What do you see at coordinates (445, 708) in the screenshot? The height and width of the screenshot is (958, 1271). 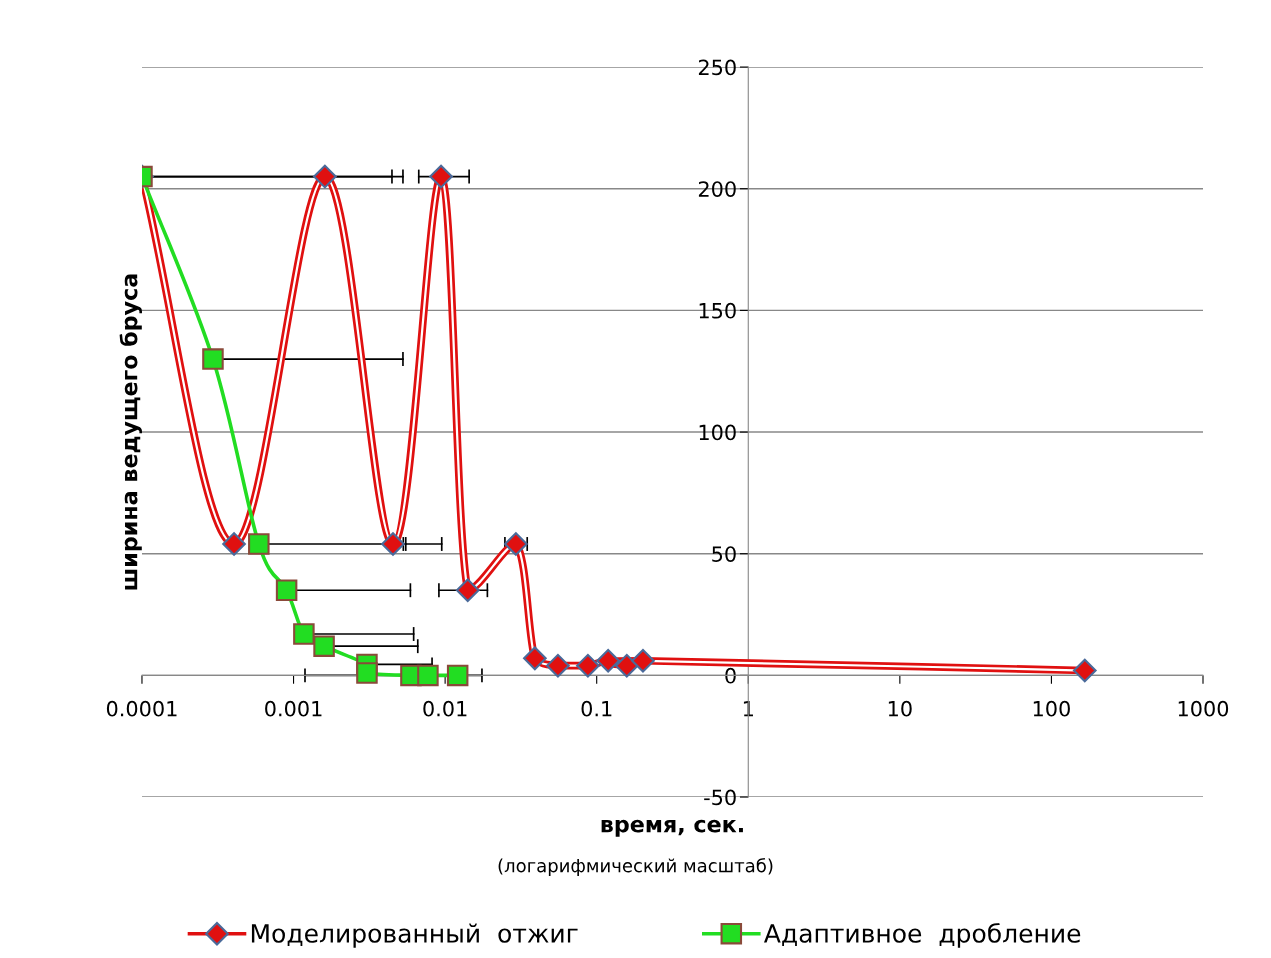 I see `x-tick-label: 0.01` at bounding box center [445, 708].